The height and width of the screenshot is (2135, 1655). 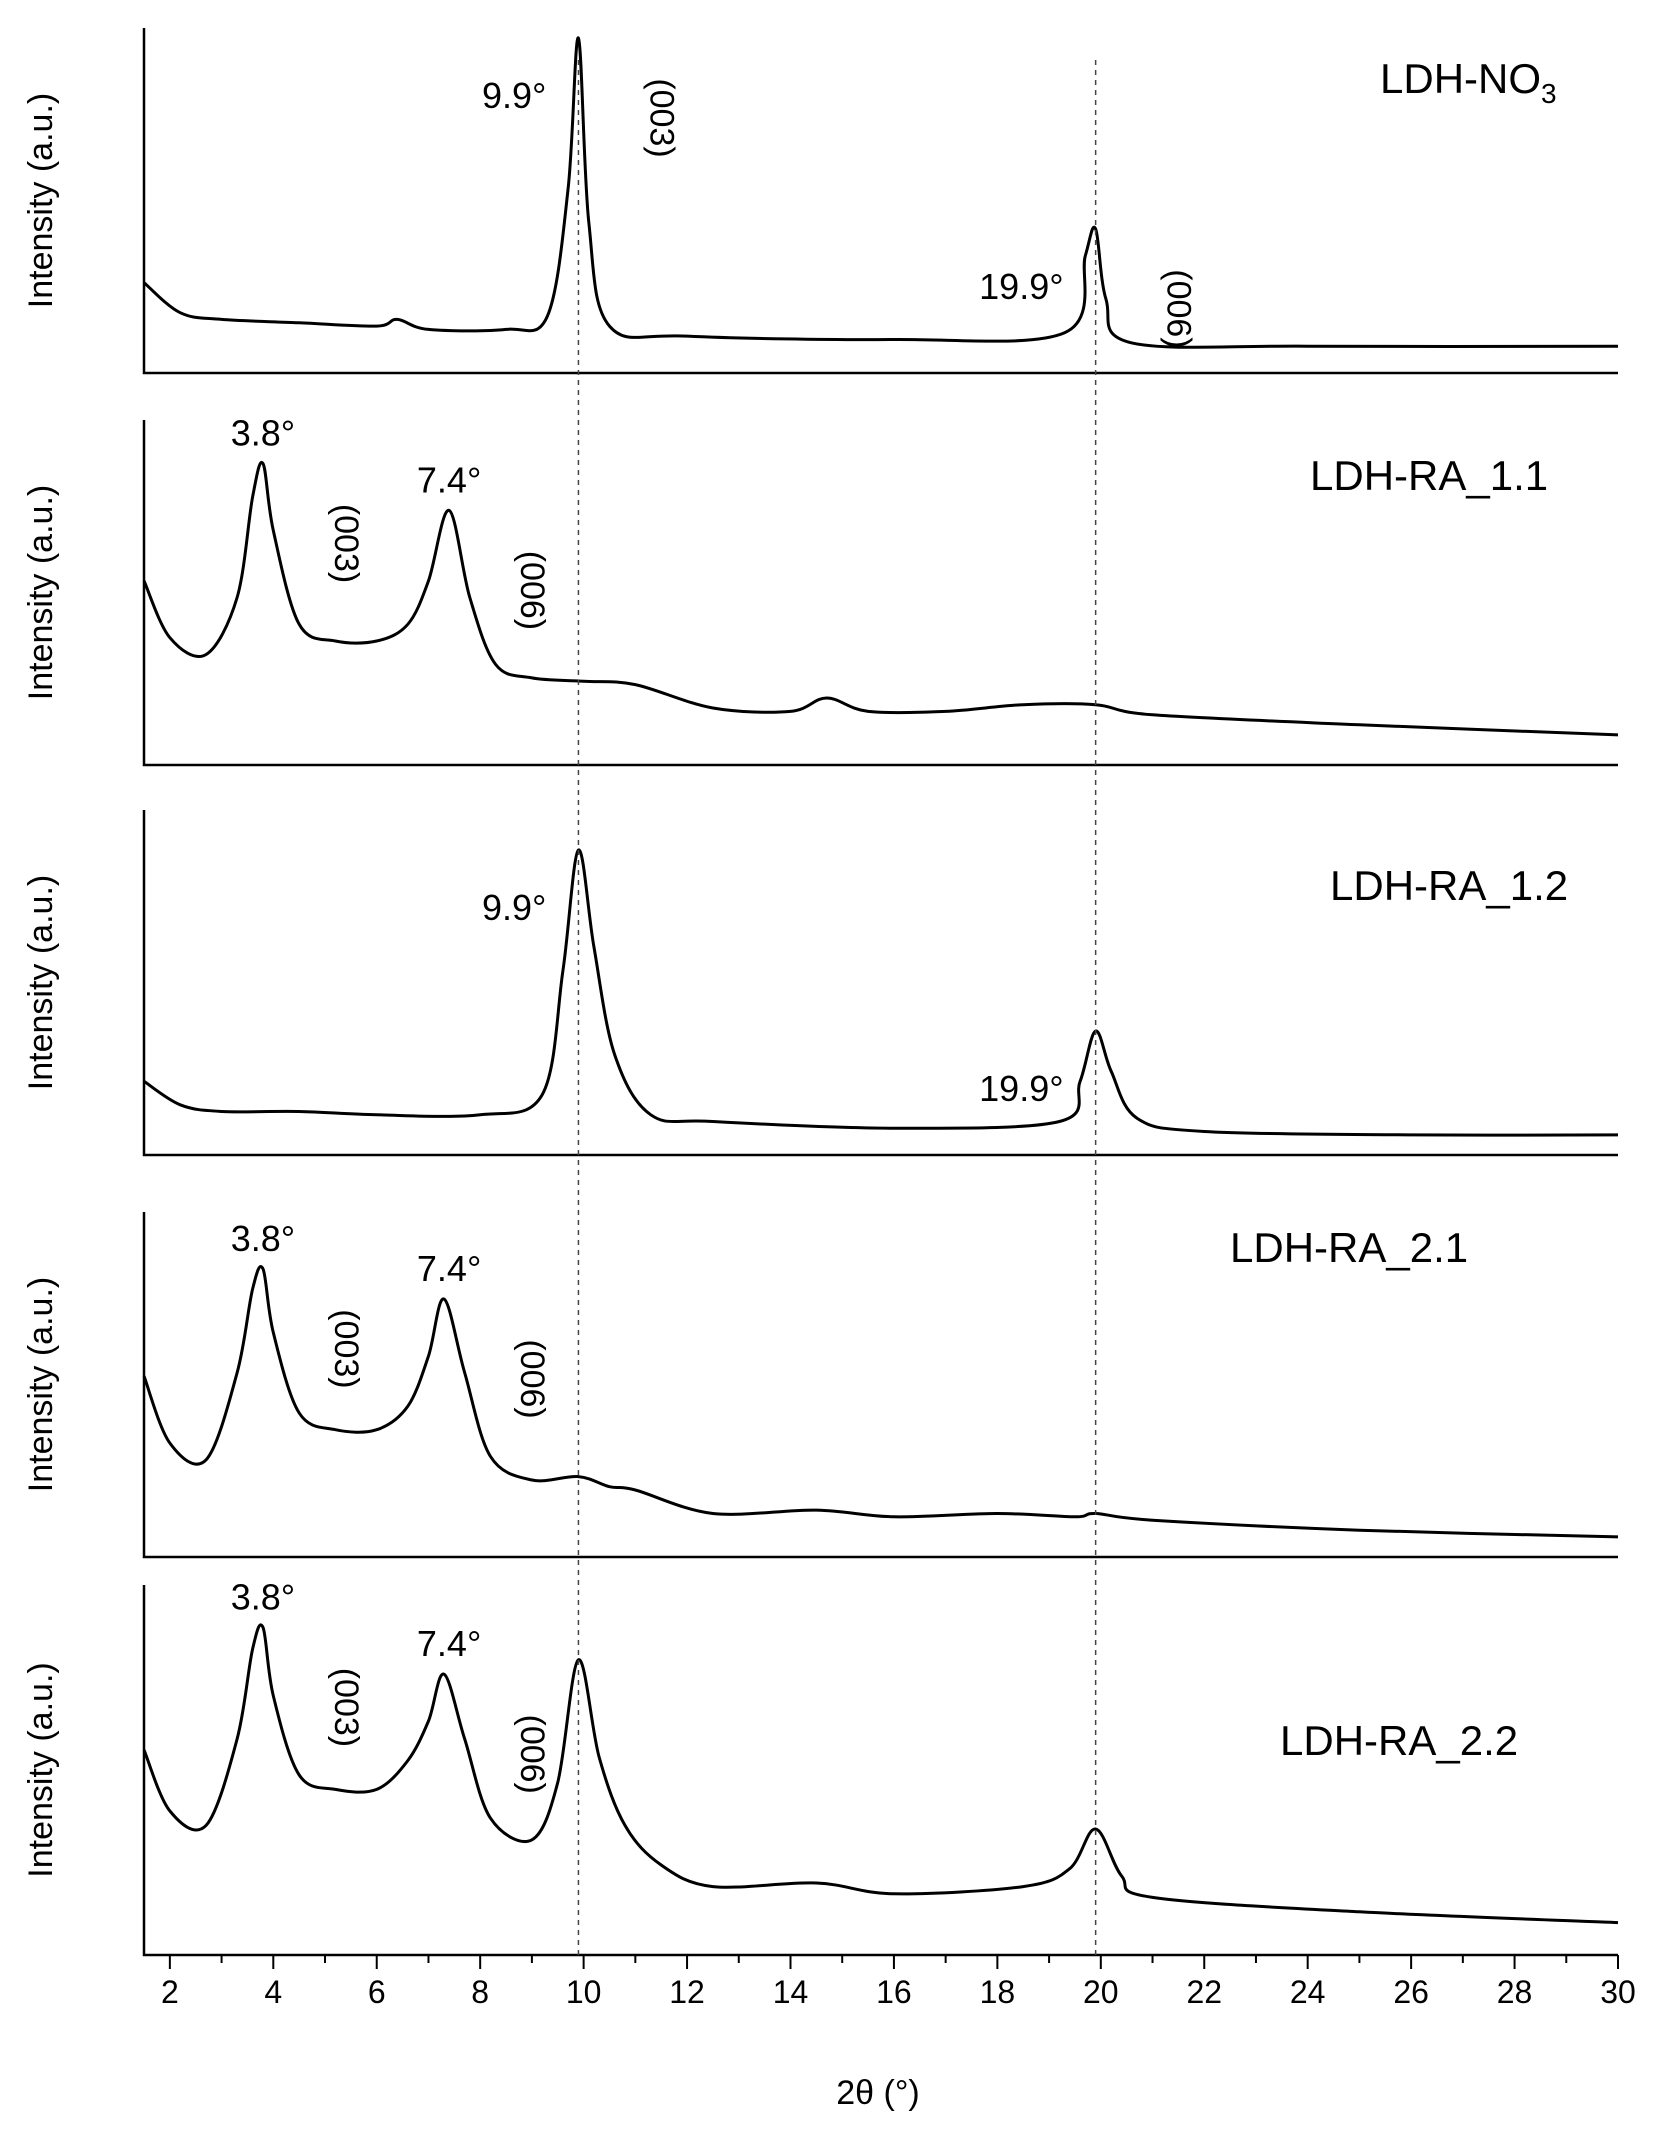 What do you see at coordinates (273, 1992) in the screenshot?
I see `x-tick-label: 4` at bounding box center [273, 1992].